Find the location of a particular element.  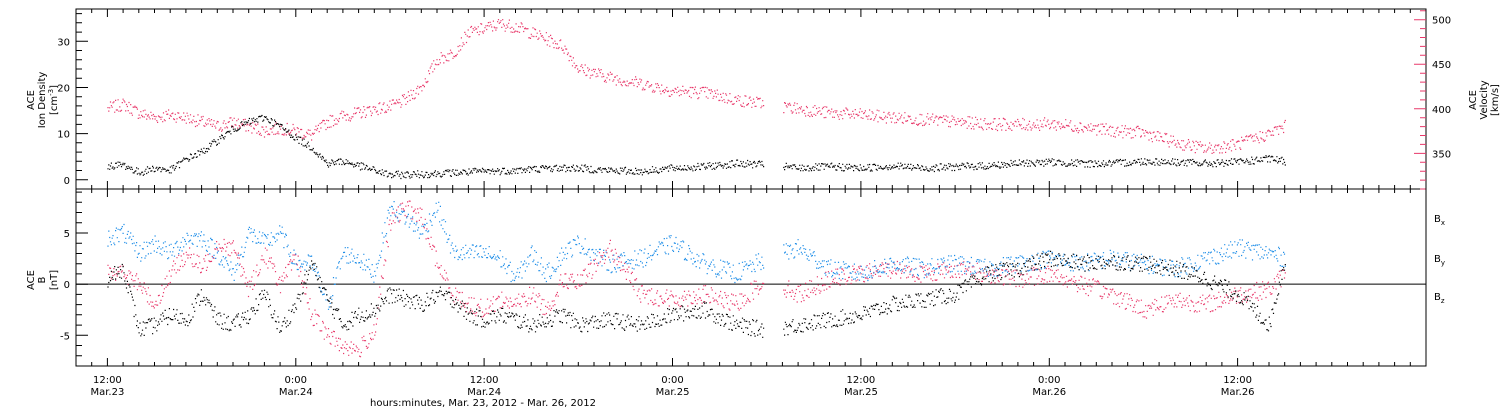

legend-by-base: B is located at coordinates (1437, 259).